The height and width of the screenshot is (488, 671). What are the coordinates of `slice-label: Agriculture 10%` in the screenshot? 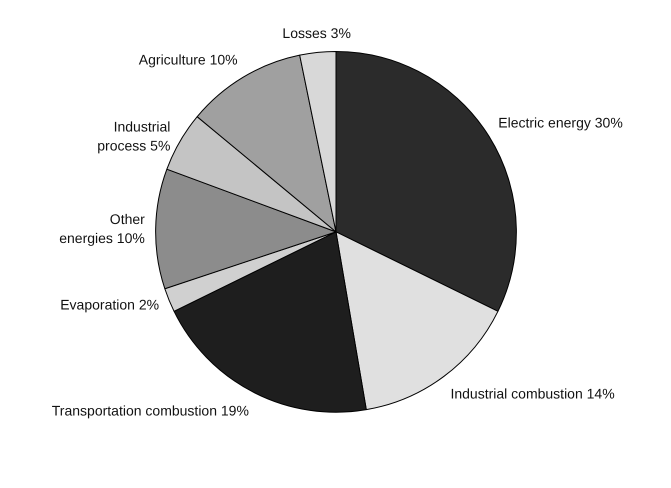 It's located at (188, 60).